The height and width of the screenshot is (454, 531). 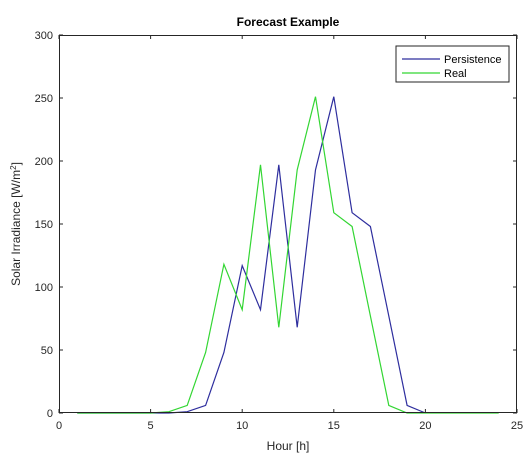 I want to click on y-tick-label: 50, so click(x=47, y=351).